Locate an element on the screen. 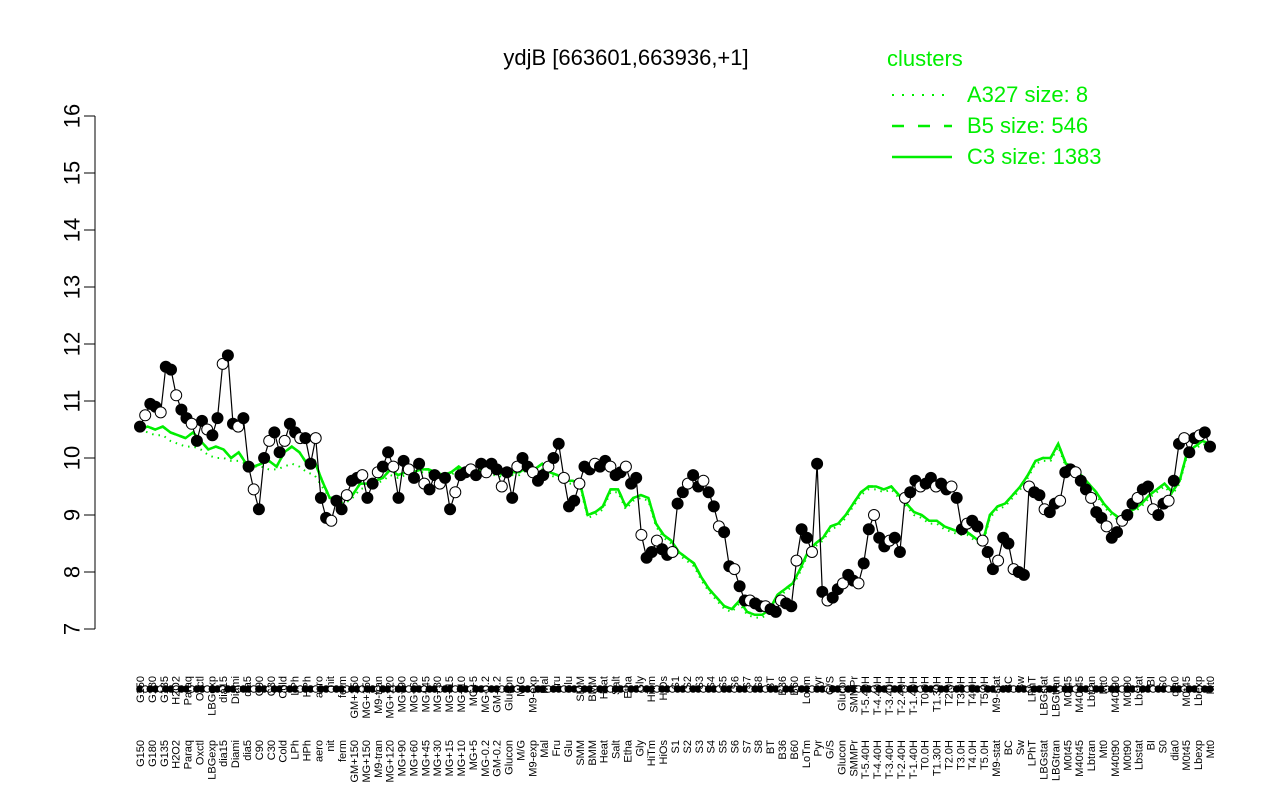 Image resolution: width=1280 pixels, height=800 pixels. x-tick-label: HPh is located at coordinates (307, 686).